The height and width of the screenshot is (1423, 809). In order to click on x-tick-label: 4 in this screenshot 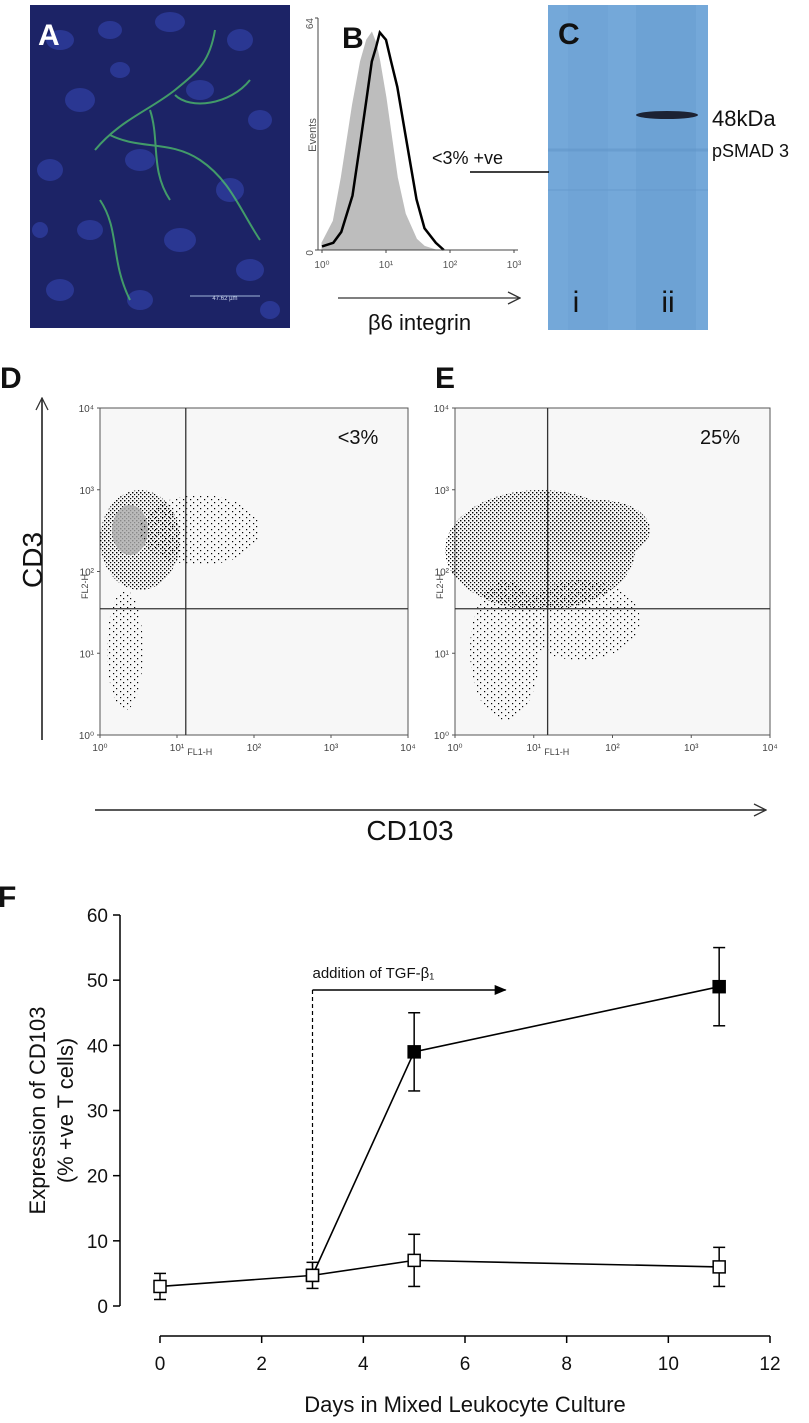, I will do `click(363, 1364)`.